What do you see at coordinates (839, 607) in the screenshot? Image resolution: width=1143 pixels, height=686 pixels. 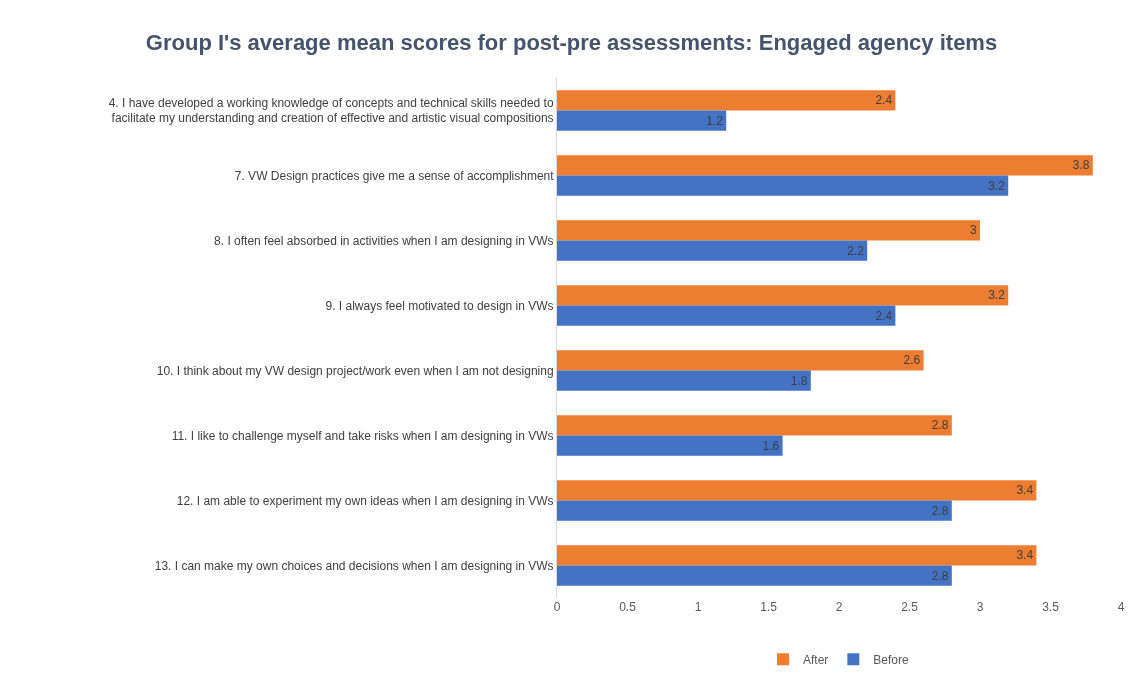 I see `x-tick-label: 2` at bounding box center [839, 607].